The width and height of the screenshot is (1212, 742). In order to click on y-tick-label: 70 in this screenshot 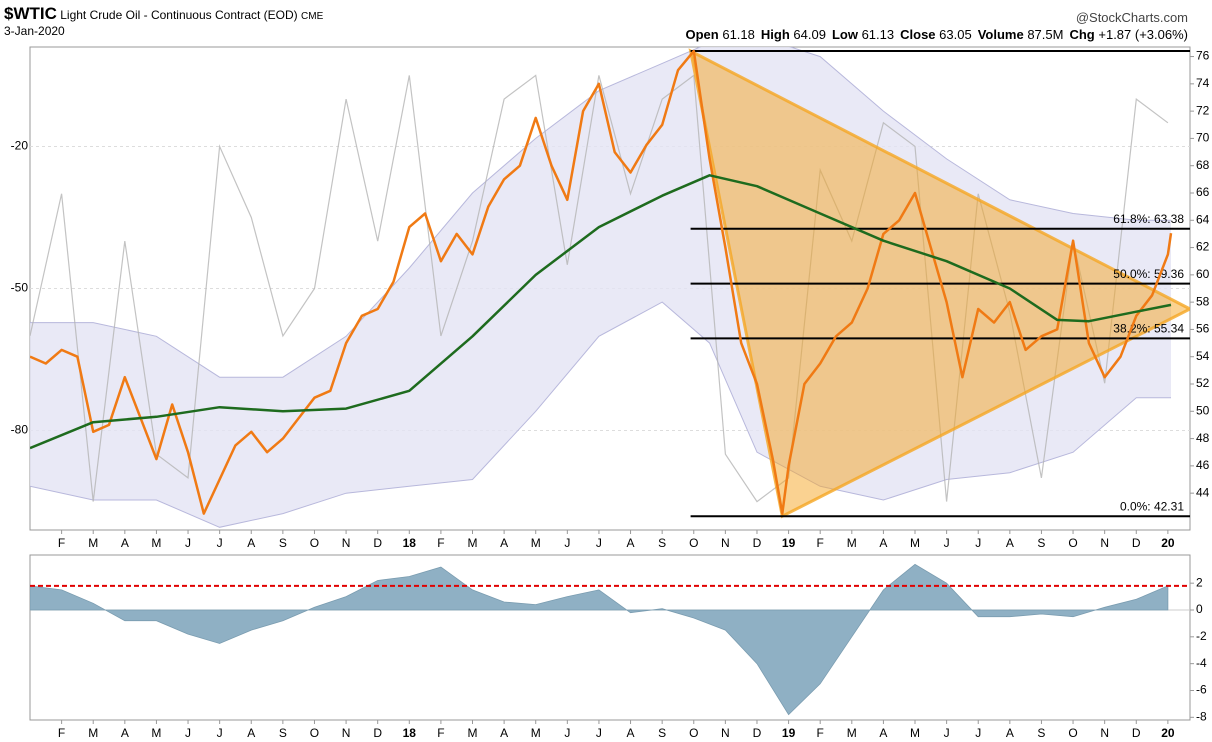, I will do `click(1203, 138)`.